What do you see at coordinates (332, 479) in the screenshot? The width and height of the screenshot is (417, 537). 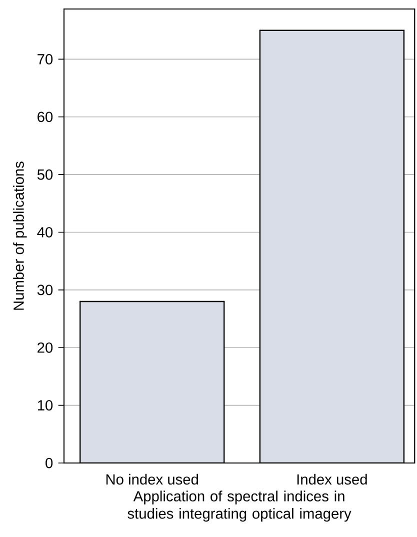 I see `x-tick-label: Index used` at bounding box center [332, 479].